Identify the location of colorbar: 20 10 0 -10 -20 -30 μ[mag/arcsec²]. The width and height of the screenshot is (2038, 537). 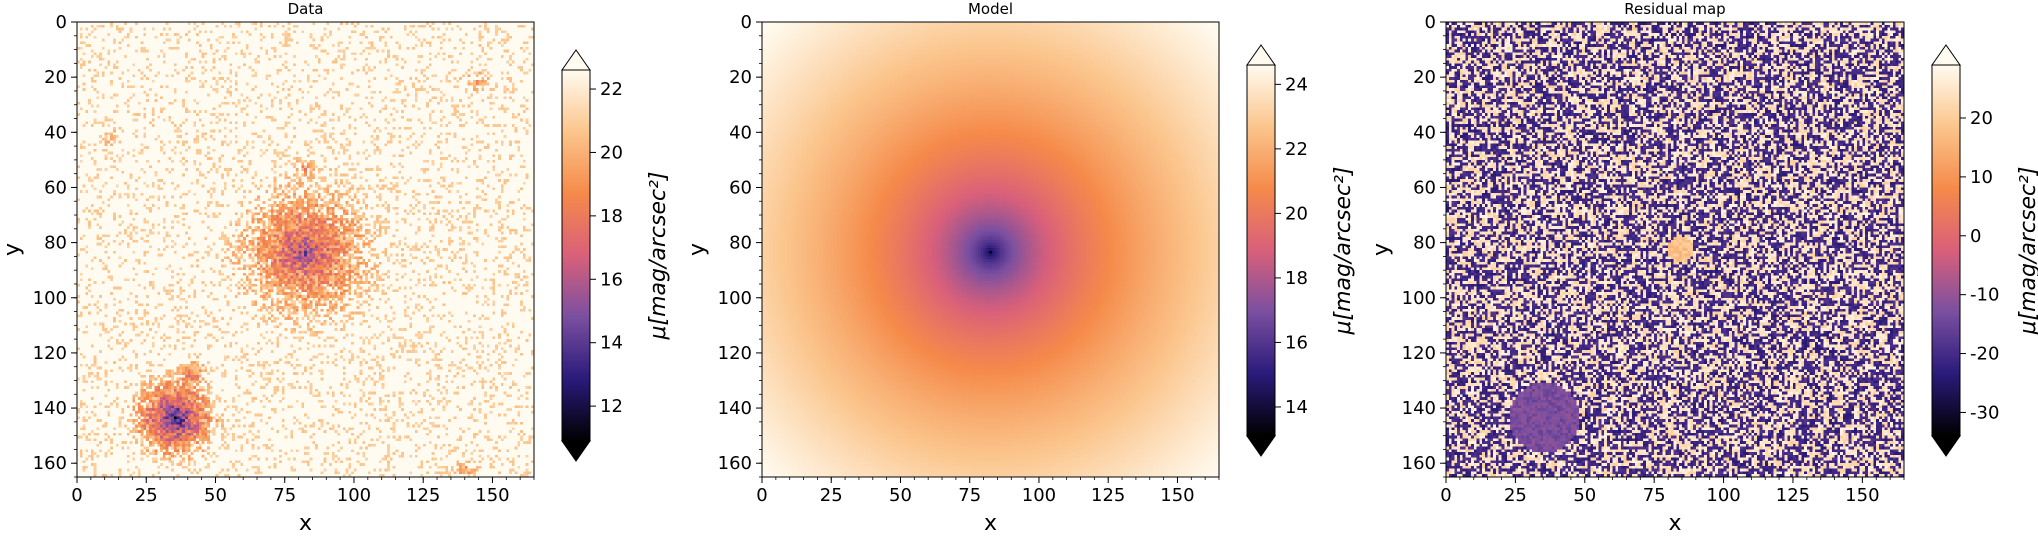
(1984, 250).